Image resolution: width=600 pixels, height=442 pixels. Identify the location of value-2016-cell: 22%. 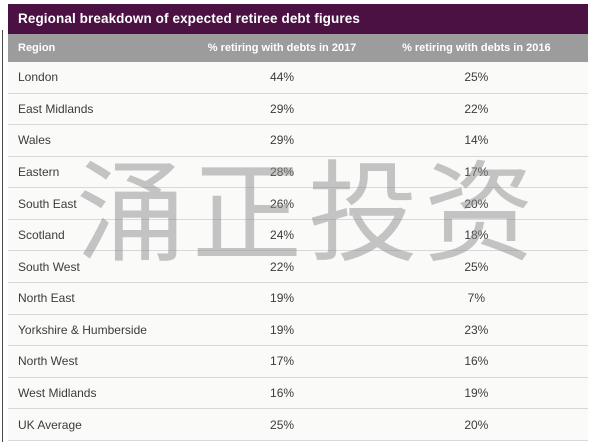
(476, 108).